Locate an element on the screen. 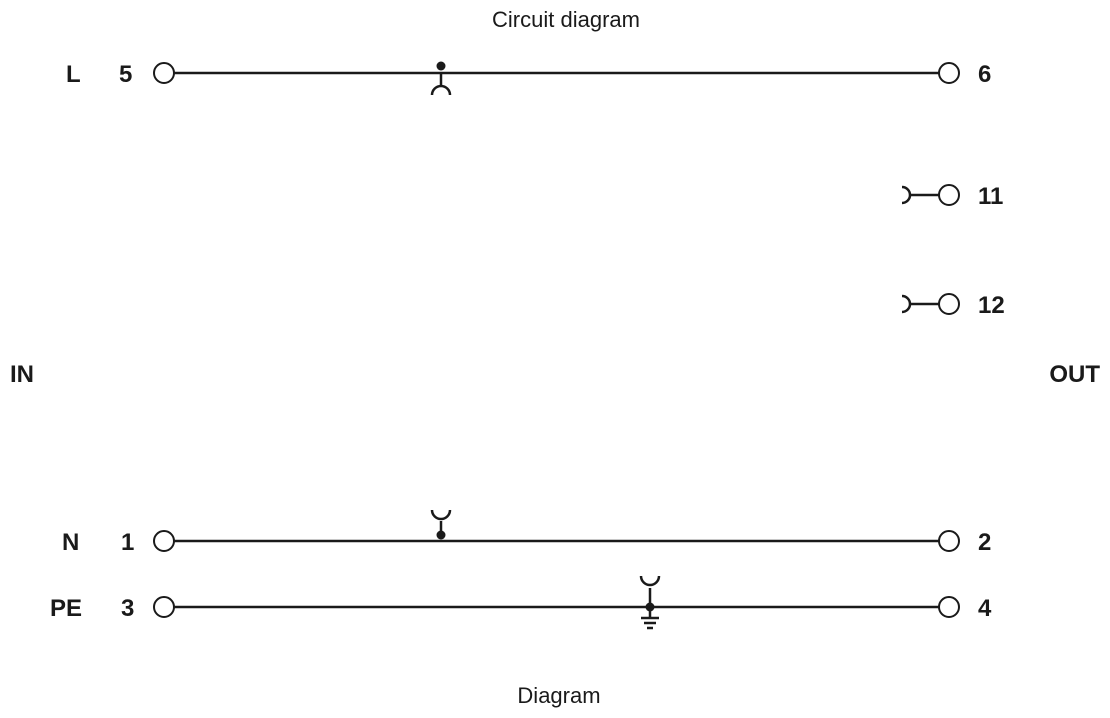 This screenshot has width=1110, height=718. terminal-label-12: 12 is located at coordinates (991, 305).